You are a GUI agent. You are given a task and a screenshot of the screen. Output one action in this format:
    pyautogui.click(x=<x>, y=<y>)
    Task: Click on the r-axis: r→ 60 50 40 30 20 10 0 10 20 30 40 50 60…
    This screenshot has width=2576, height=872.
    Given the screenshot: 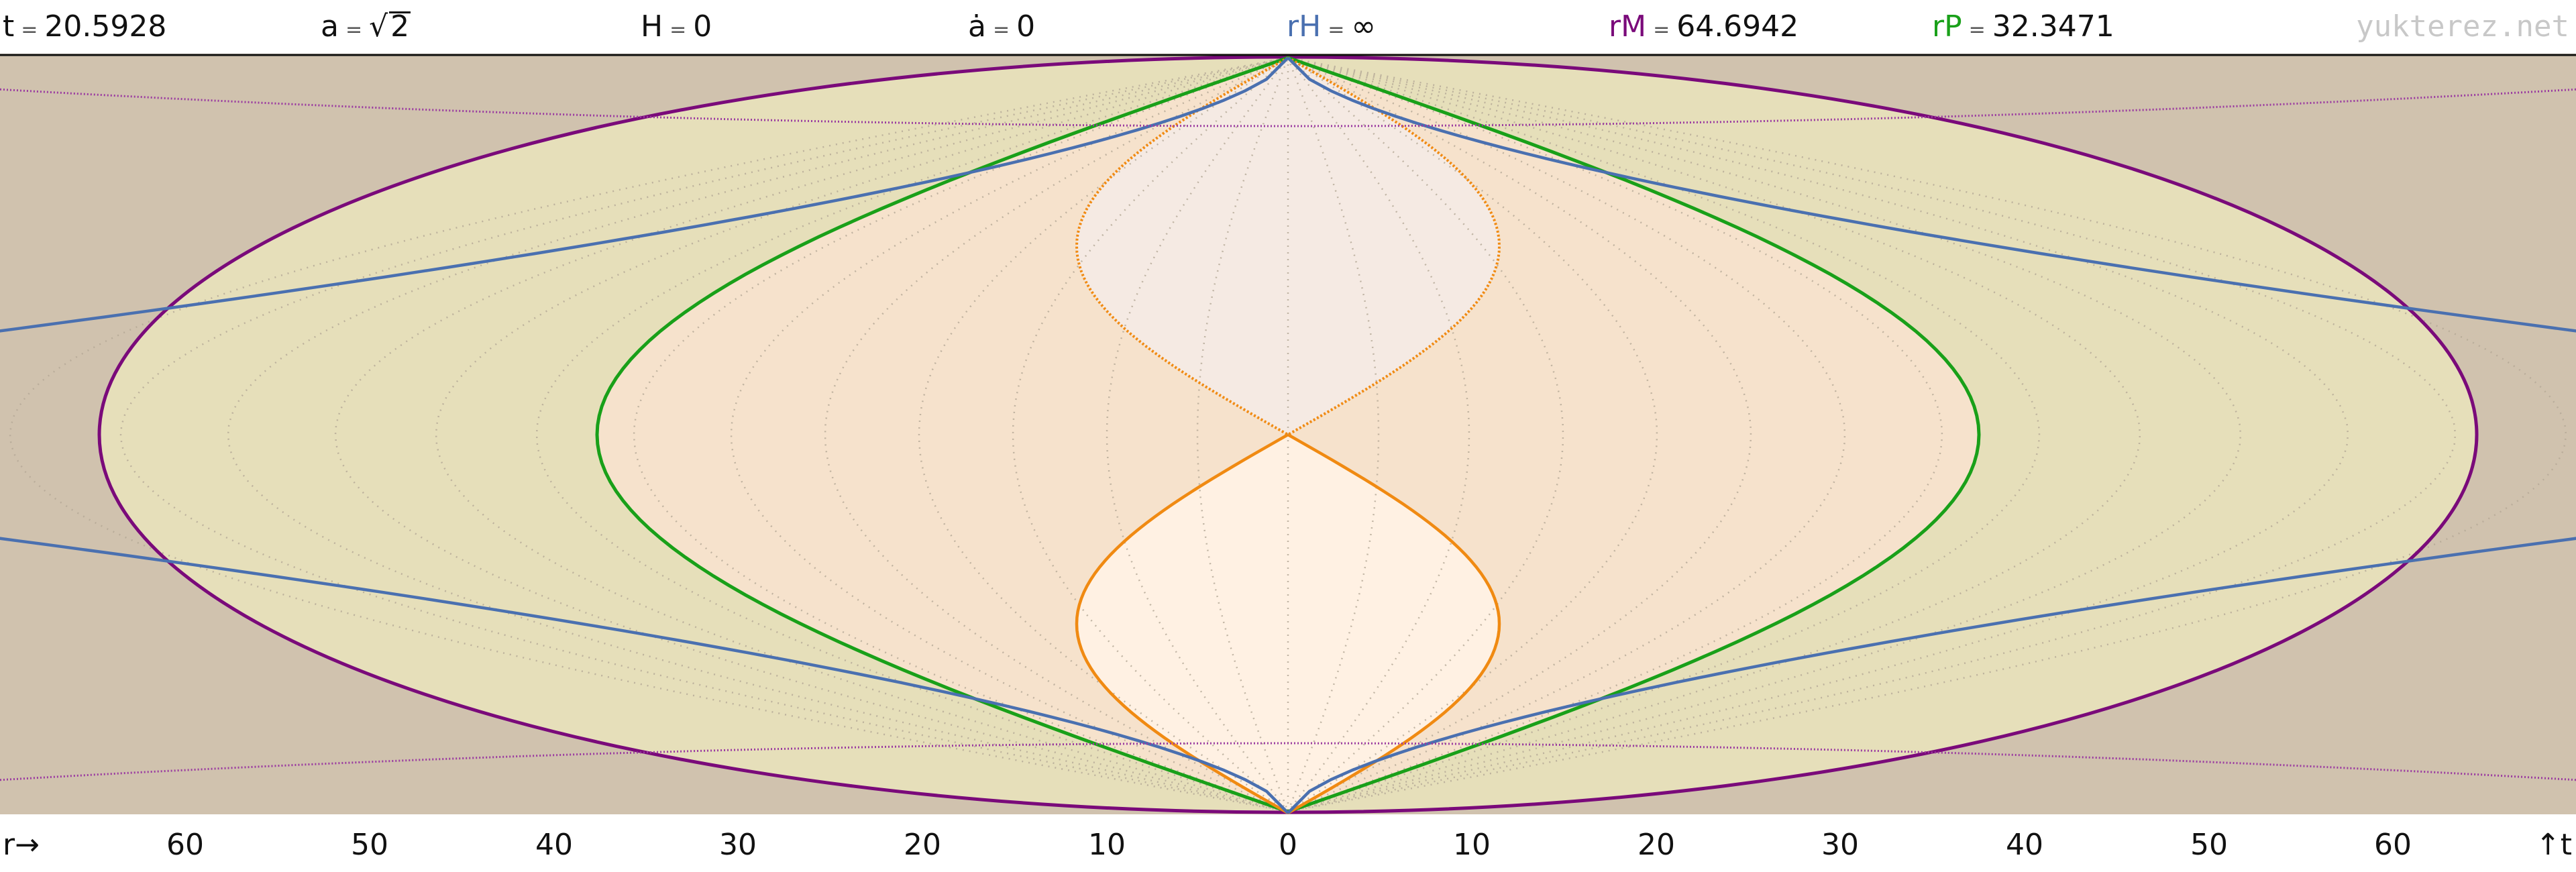 What is the action you would take?
    pyautogui.click(x=1288, y=843)
    